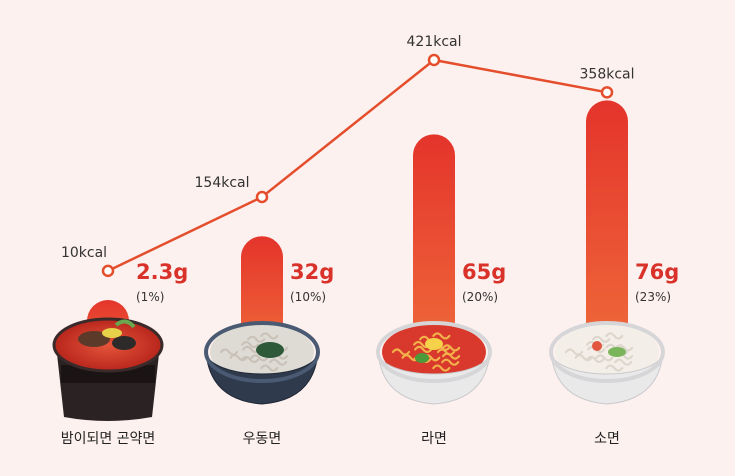 The width and height of the screenshot is (735, 476). What do you see at coordinates (262, 439) in the screenshot?
I see `category-label-1: 우동면` at bounding box center [262, 439].